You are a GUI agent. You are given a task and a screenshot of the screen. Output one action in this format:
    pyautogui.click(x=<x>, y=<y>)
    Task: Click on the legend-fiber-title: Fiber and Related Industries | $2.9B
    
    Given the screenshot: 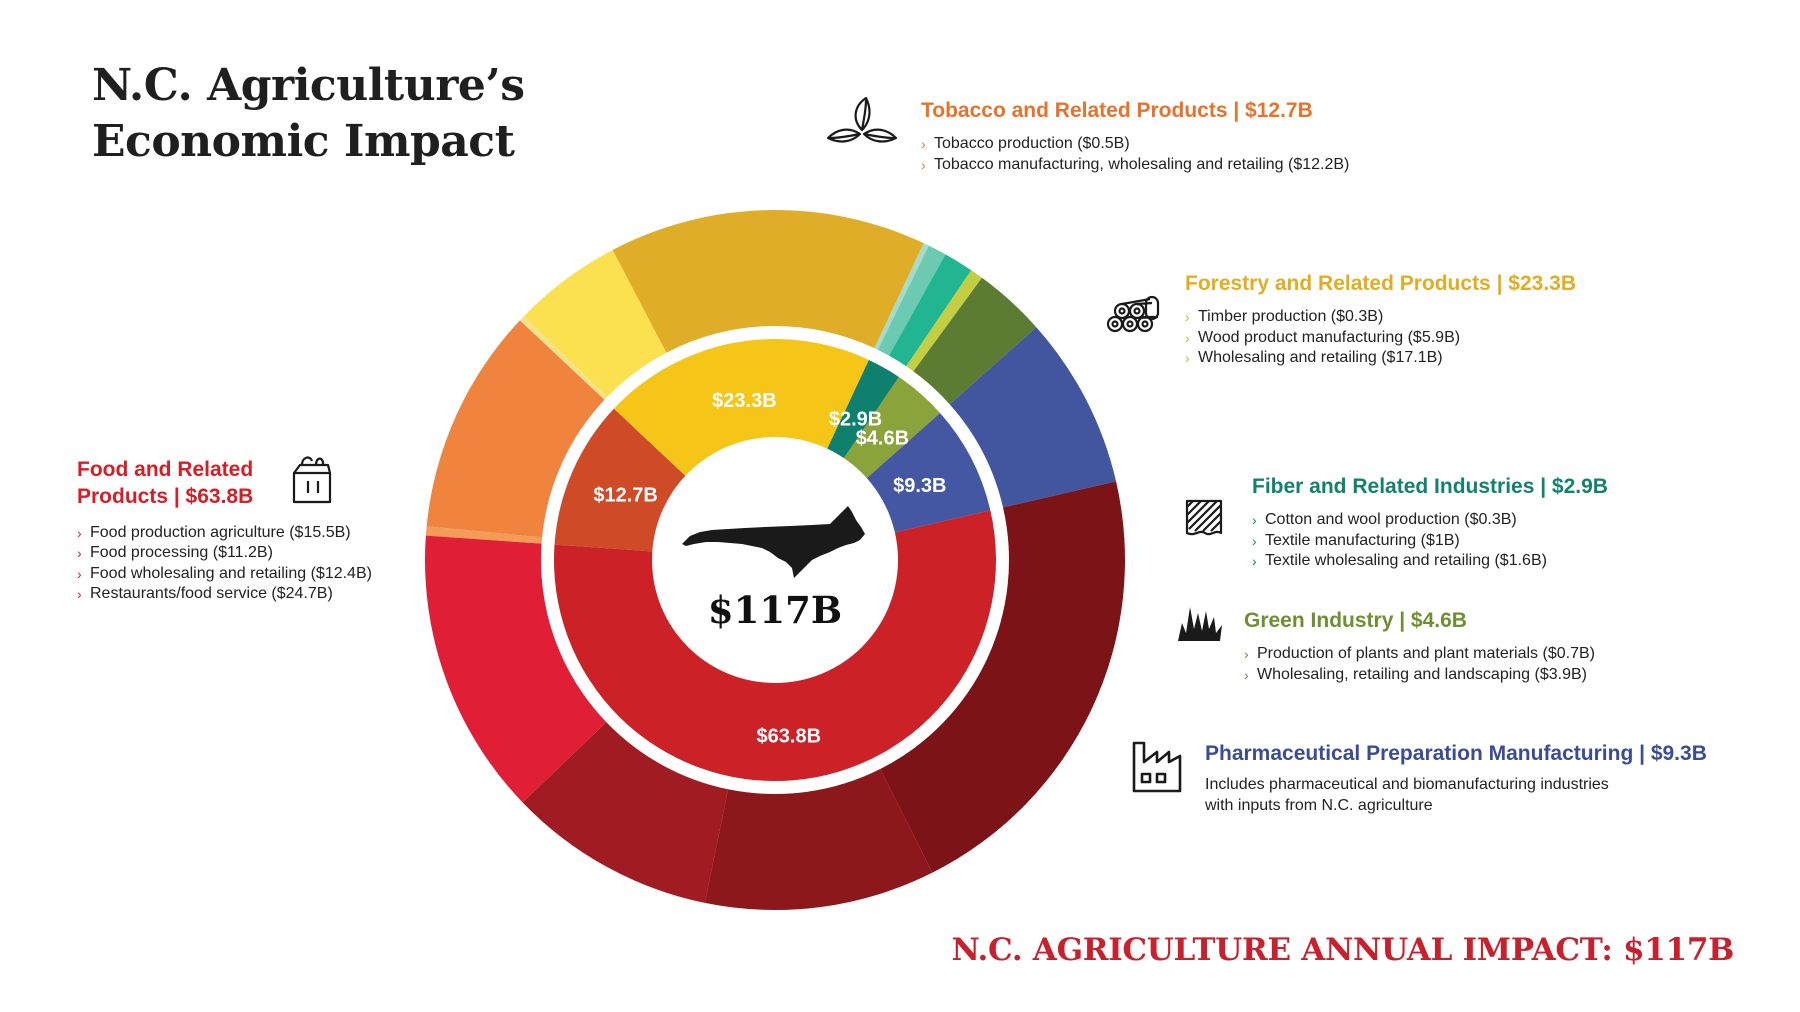 What is the action you would take?
    pyautogui.click(x=1430, y=486)
    